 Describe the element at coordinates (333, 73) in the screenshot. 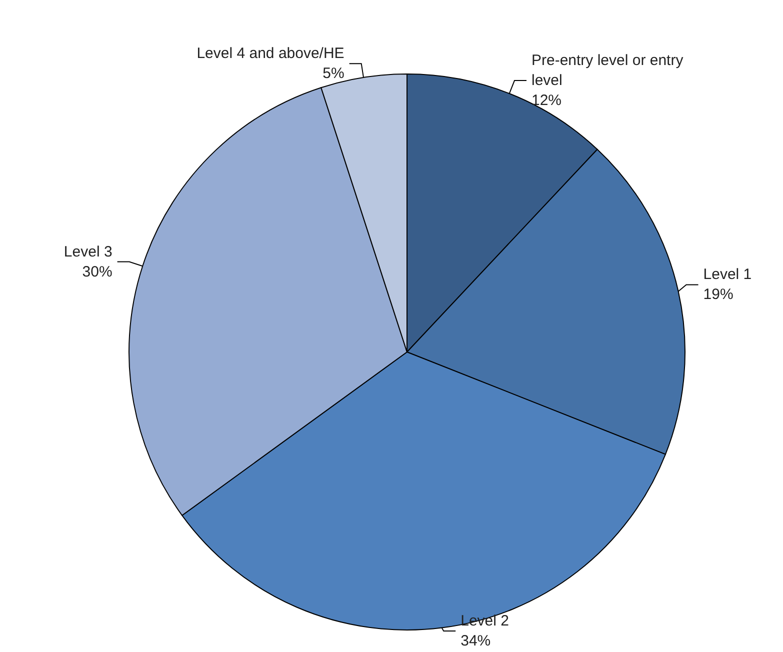

I see `data-label: 5%` at that location.